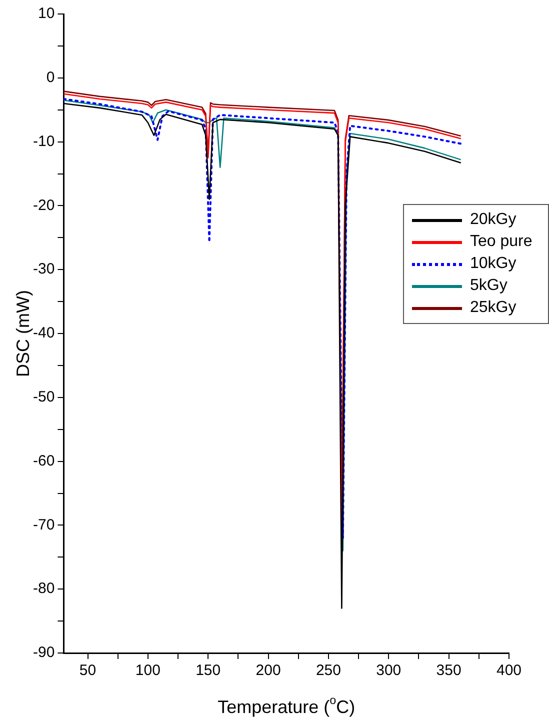 The height and width of the screenshot is (723, 549). What do you see at coordinates (509, 671) in the screenshot?
I see `x-tick-label: 400` at bounding box center [509, 671].